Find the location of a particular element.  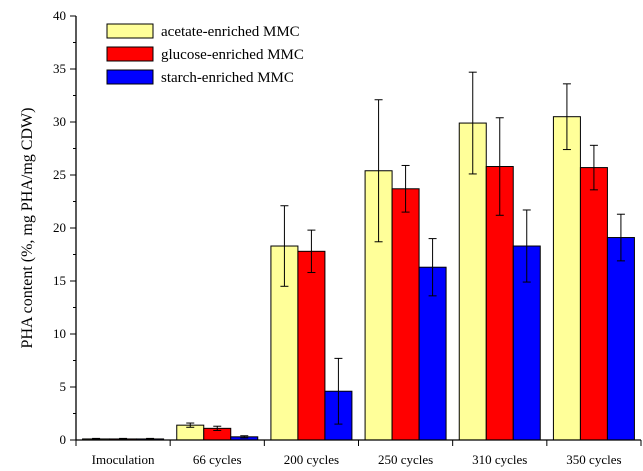

legend-label-starch: starch-enriched MMC is located at coordinates (227, 78).